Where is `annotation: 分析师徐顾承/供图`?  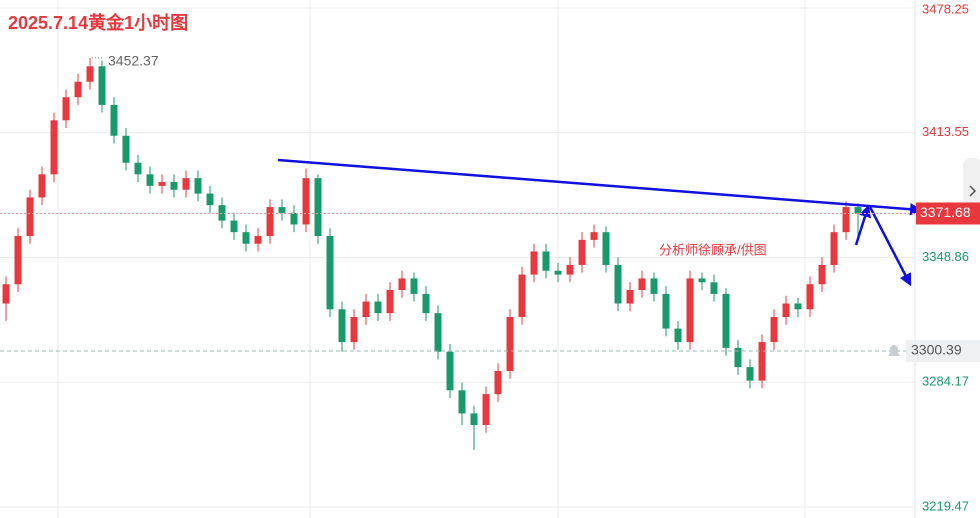 annotation: 分析师徐顾承/供图 is located at coordinates (713, 249).